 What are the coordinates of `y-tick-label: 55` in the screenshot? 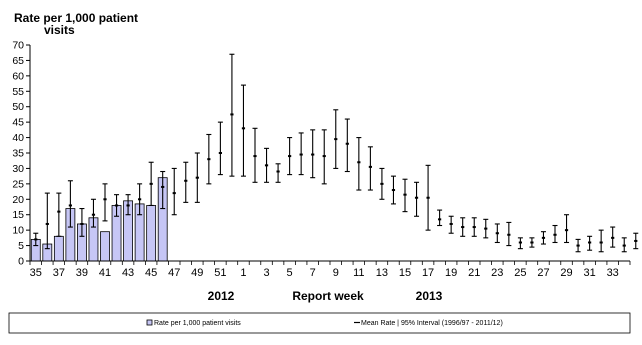 It's located at (18, 92).